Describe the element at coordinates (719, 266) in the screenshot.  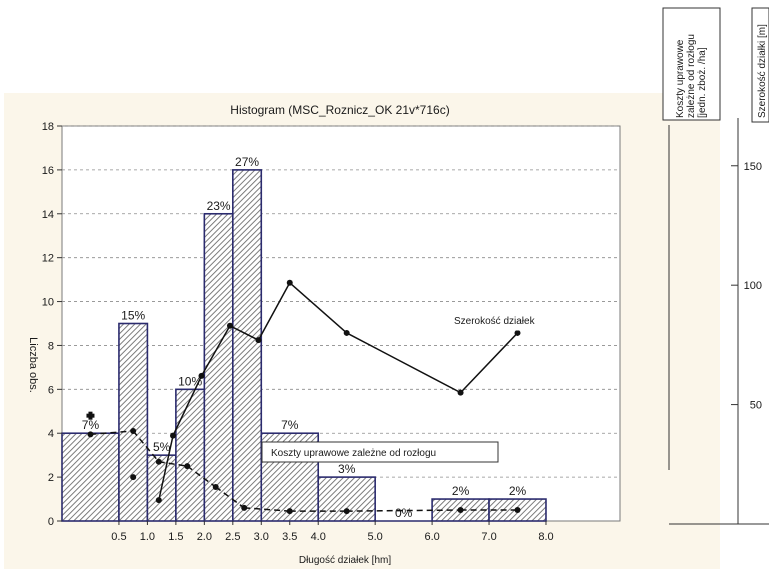
I see `right-axis-2: 50 100 150` at that location.